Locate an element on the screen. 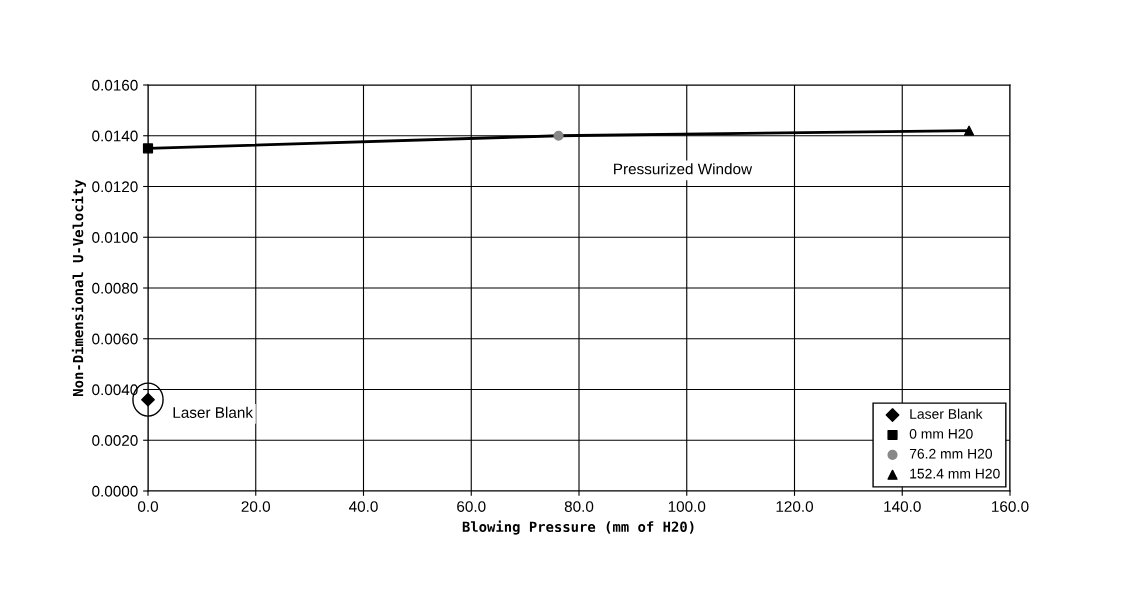 The height and width of the screenshot is (611, 1124). legend-label: Laser Blank is located at coordinates (946, 413).